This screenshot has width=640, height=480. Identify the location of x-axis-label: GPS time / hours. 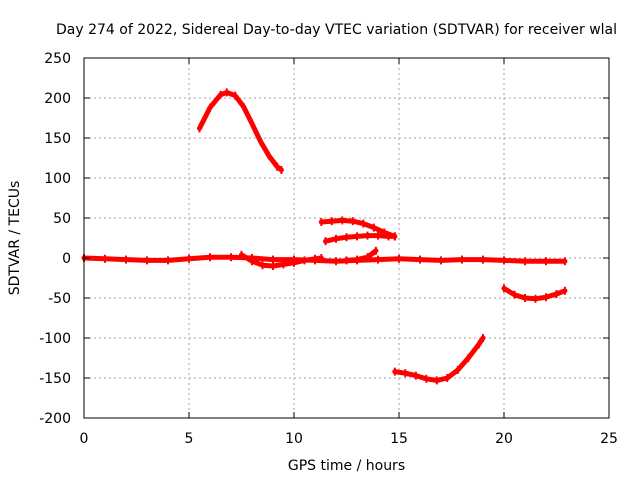
(346, 466).